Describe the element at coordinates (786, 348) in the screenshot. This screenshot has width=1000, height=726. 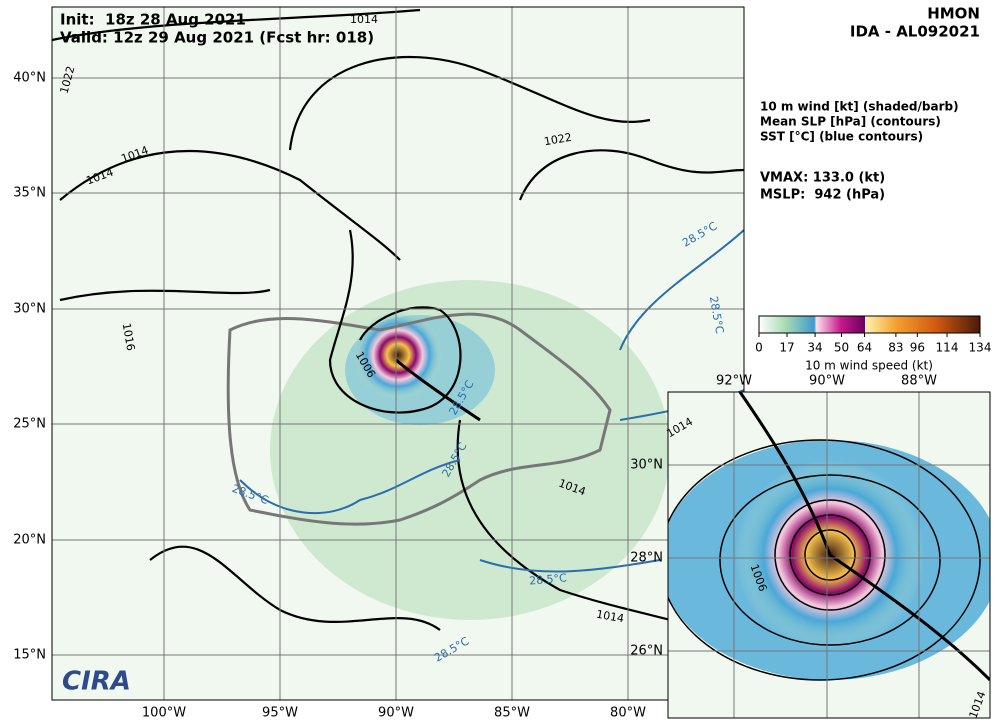
I see `colorbar-tick-label: 17` at that location.